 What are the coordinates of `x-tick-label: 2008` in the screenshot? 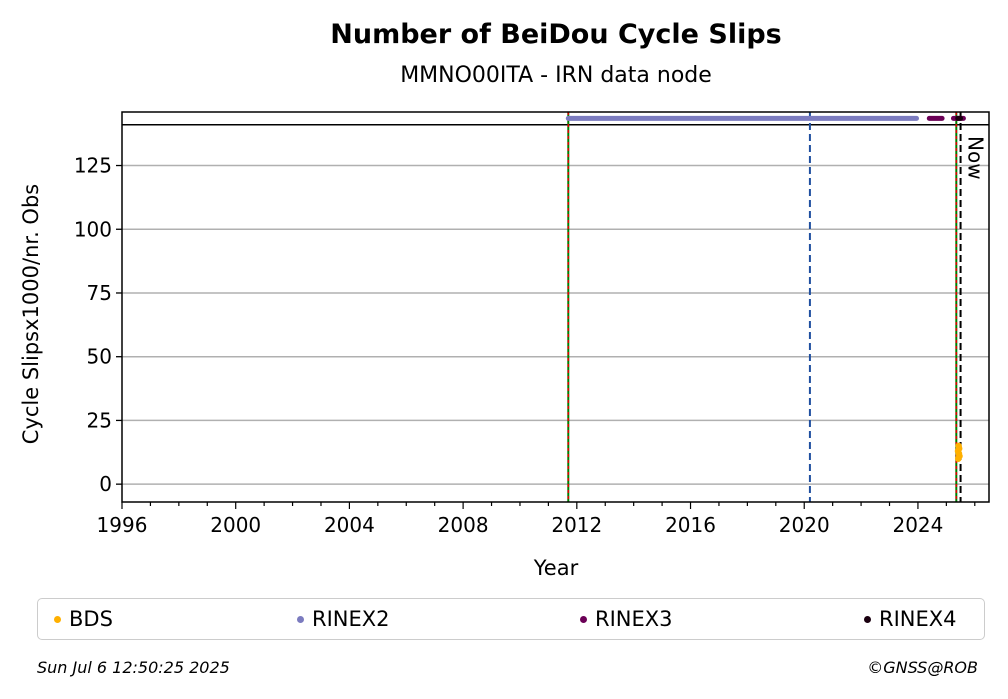 It's located at (463, 525).